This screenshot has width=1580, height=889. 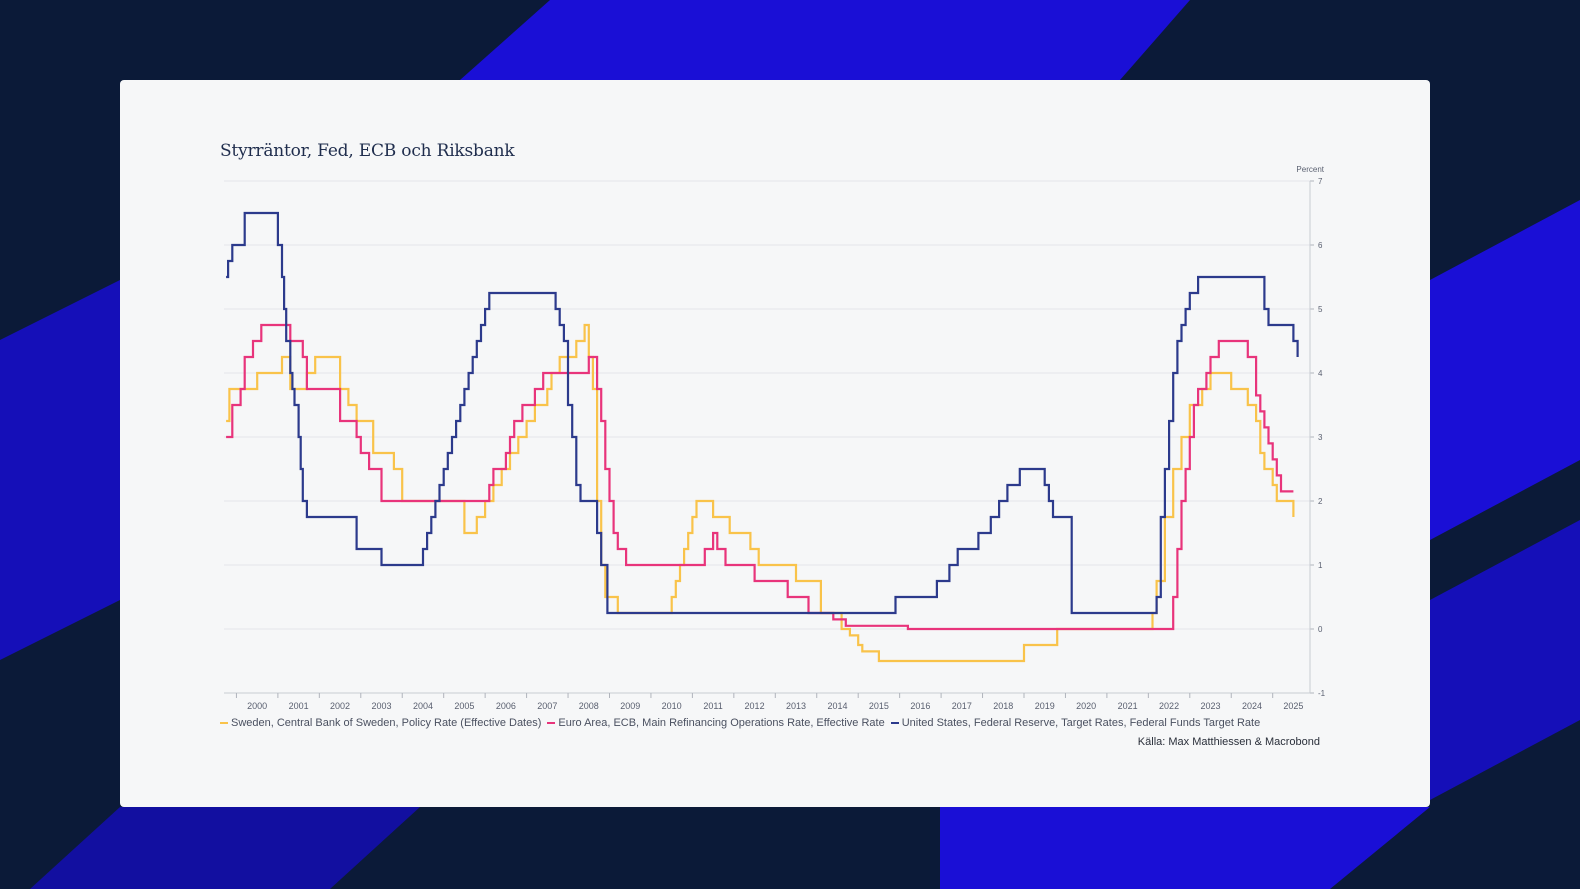 I want to click on y-tick-label: 4, so click(x=1320, y=373).